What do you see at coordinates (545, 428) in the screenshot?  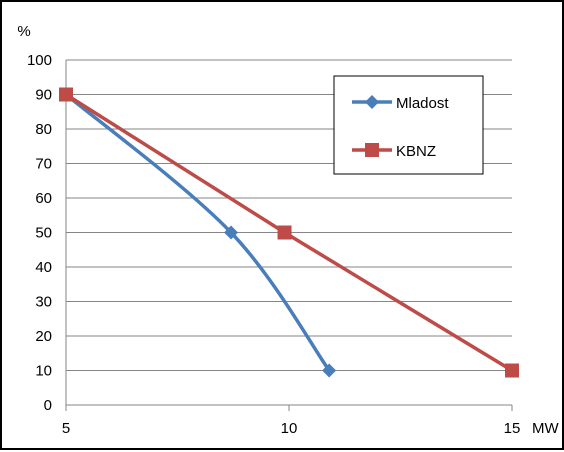 I see `x-unit-label: MW` at bounding box center [545, 428].